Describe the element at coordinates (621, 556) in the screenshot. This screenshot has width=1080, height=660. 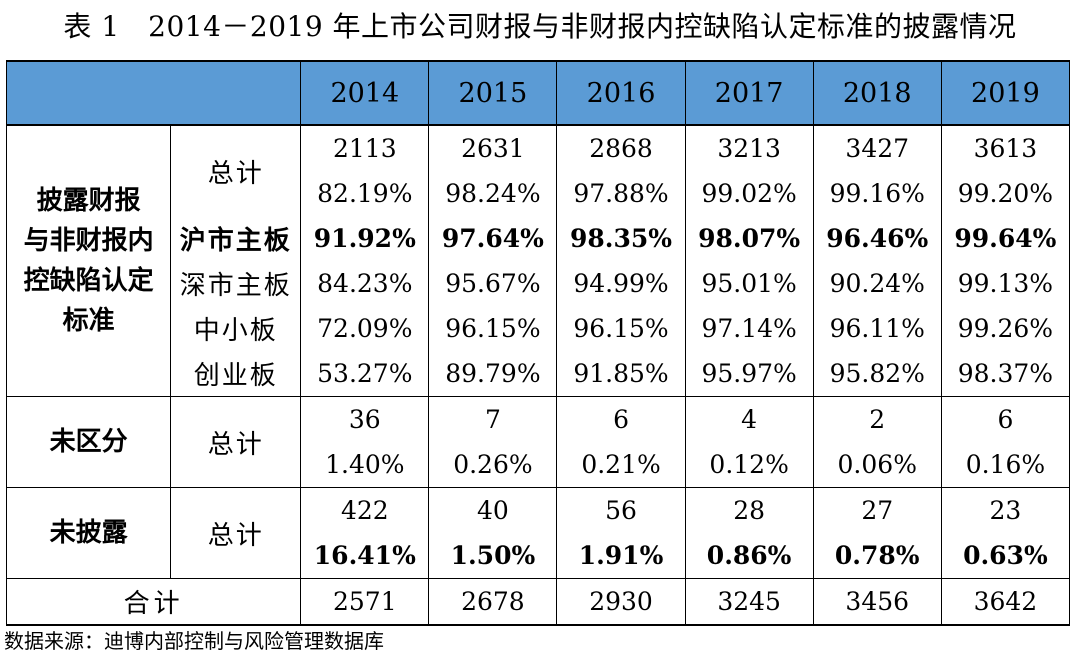
I see `table-cell: 1.91%` at that location.